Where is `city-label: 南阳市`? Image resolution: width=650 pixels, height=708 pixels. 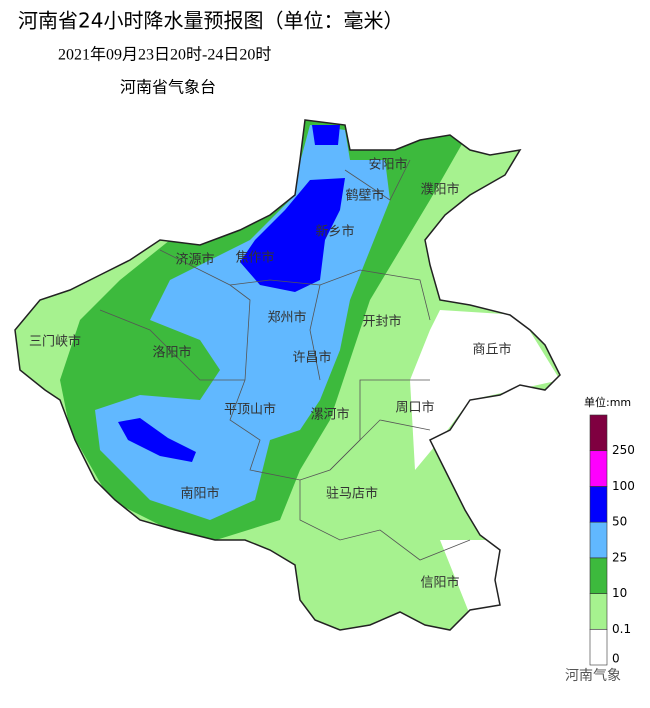 city-label: 南阳市 is located at coordinates (199, 494).